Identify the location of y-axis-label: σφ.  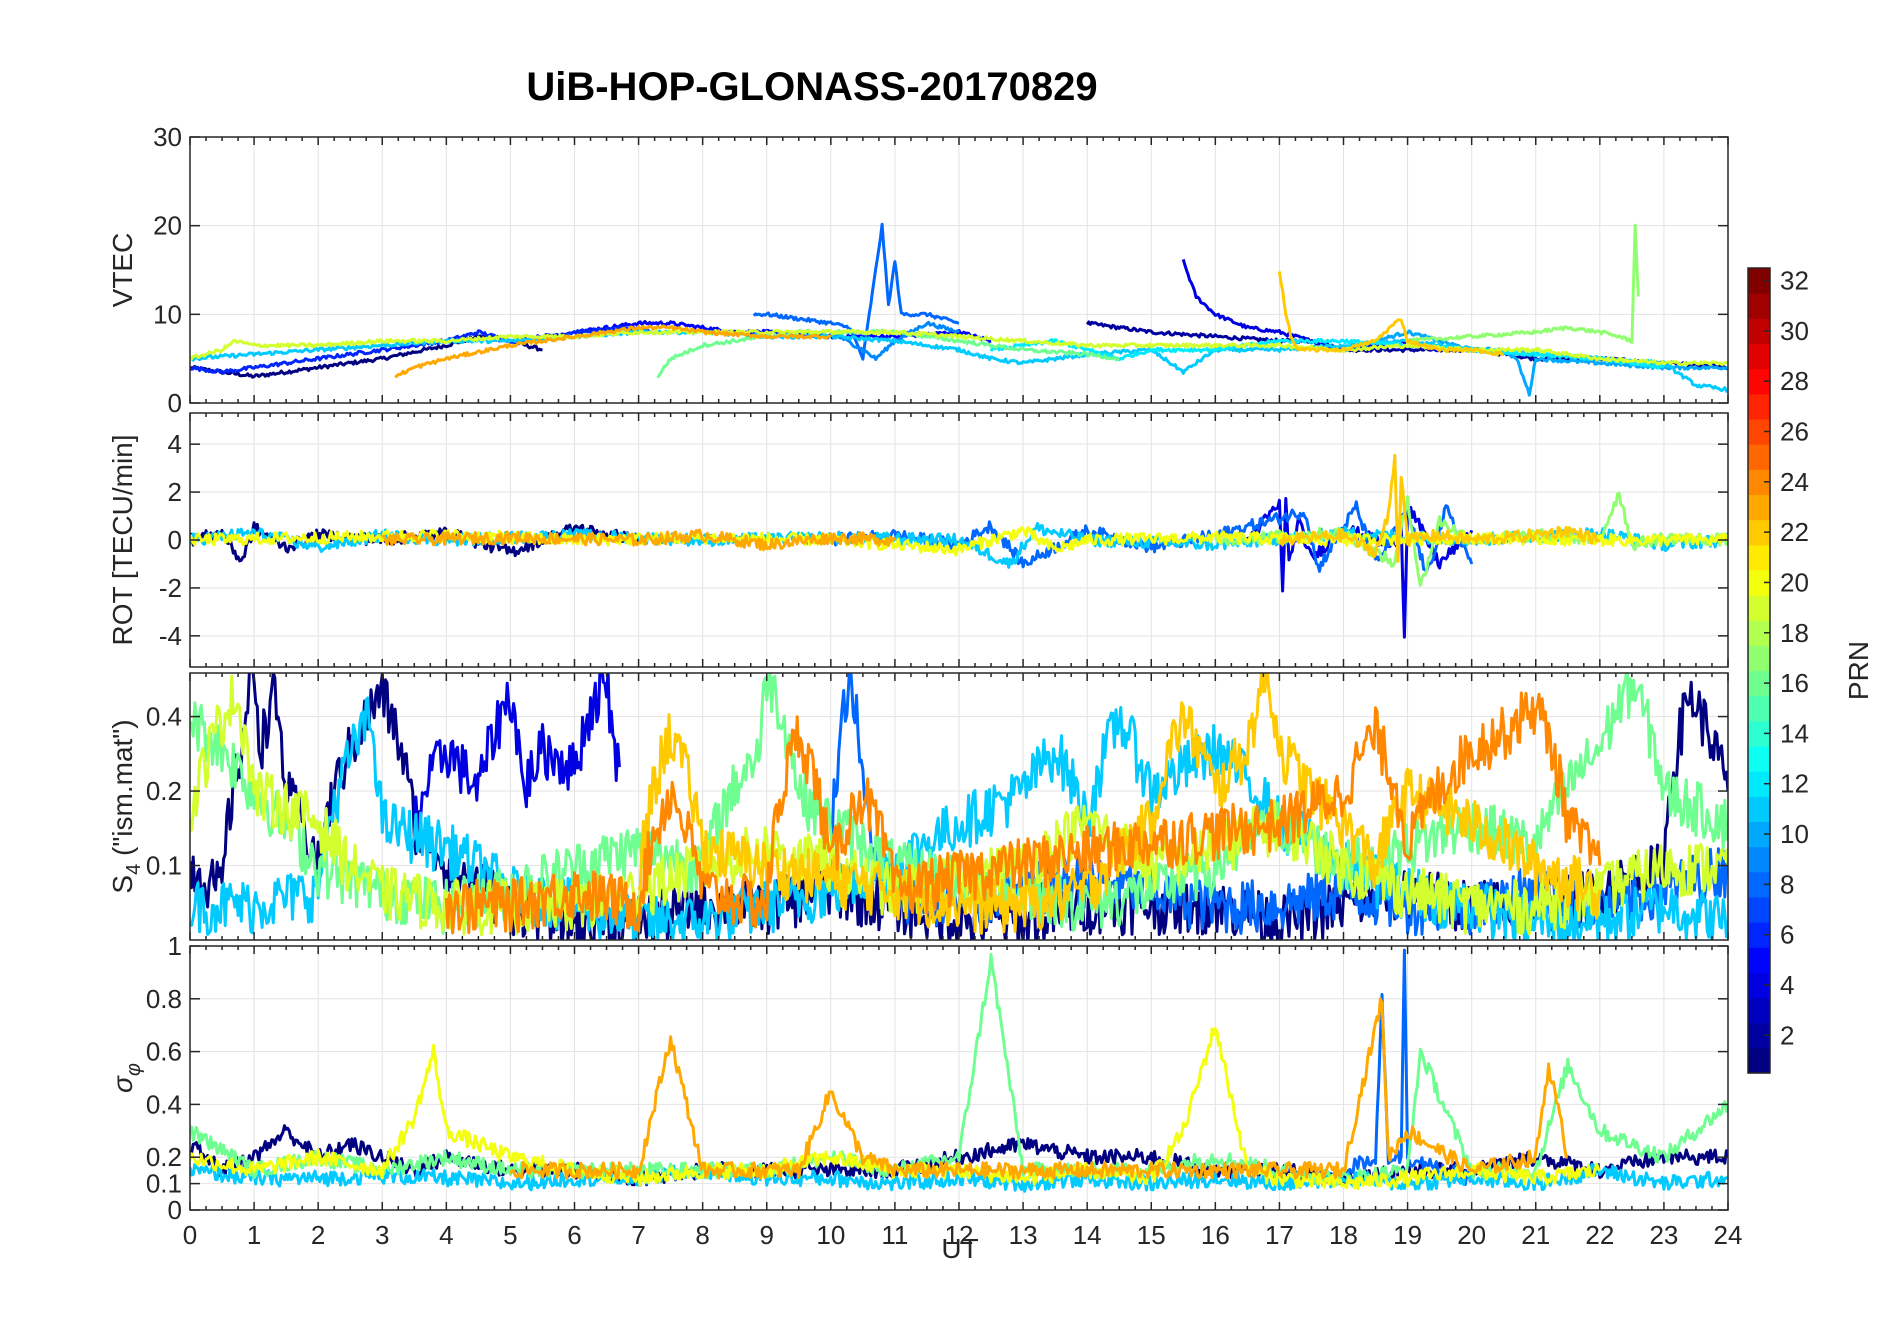
(126, 1078).